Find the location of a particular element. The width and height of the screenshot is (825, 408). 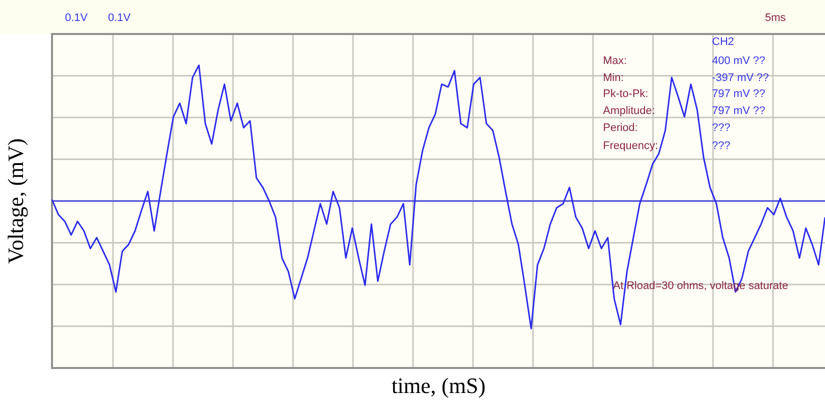

annotation: 400 mV ?? is located at coordinates (739, 61).